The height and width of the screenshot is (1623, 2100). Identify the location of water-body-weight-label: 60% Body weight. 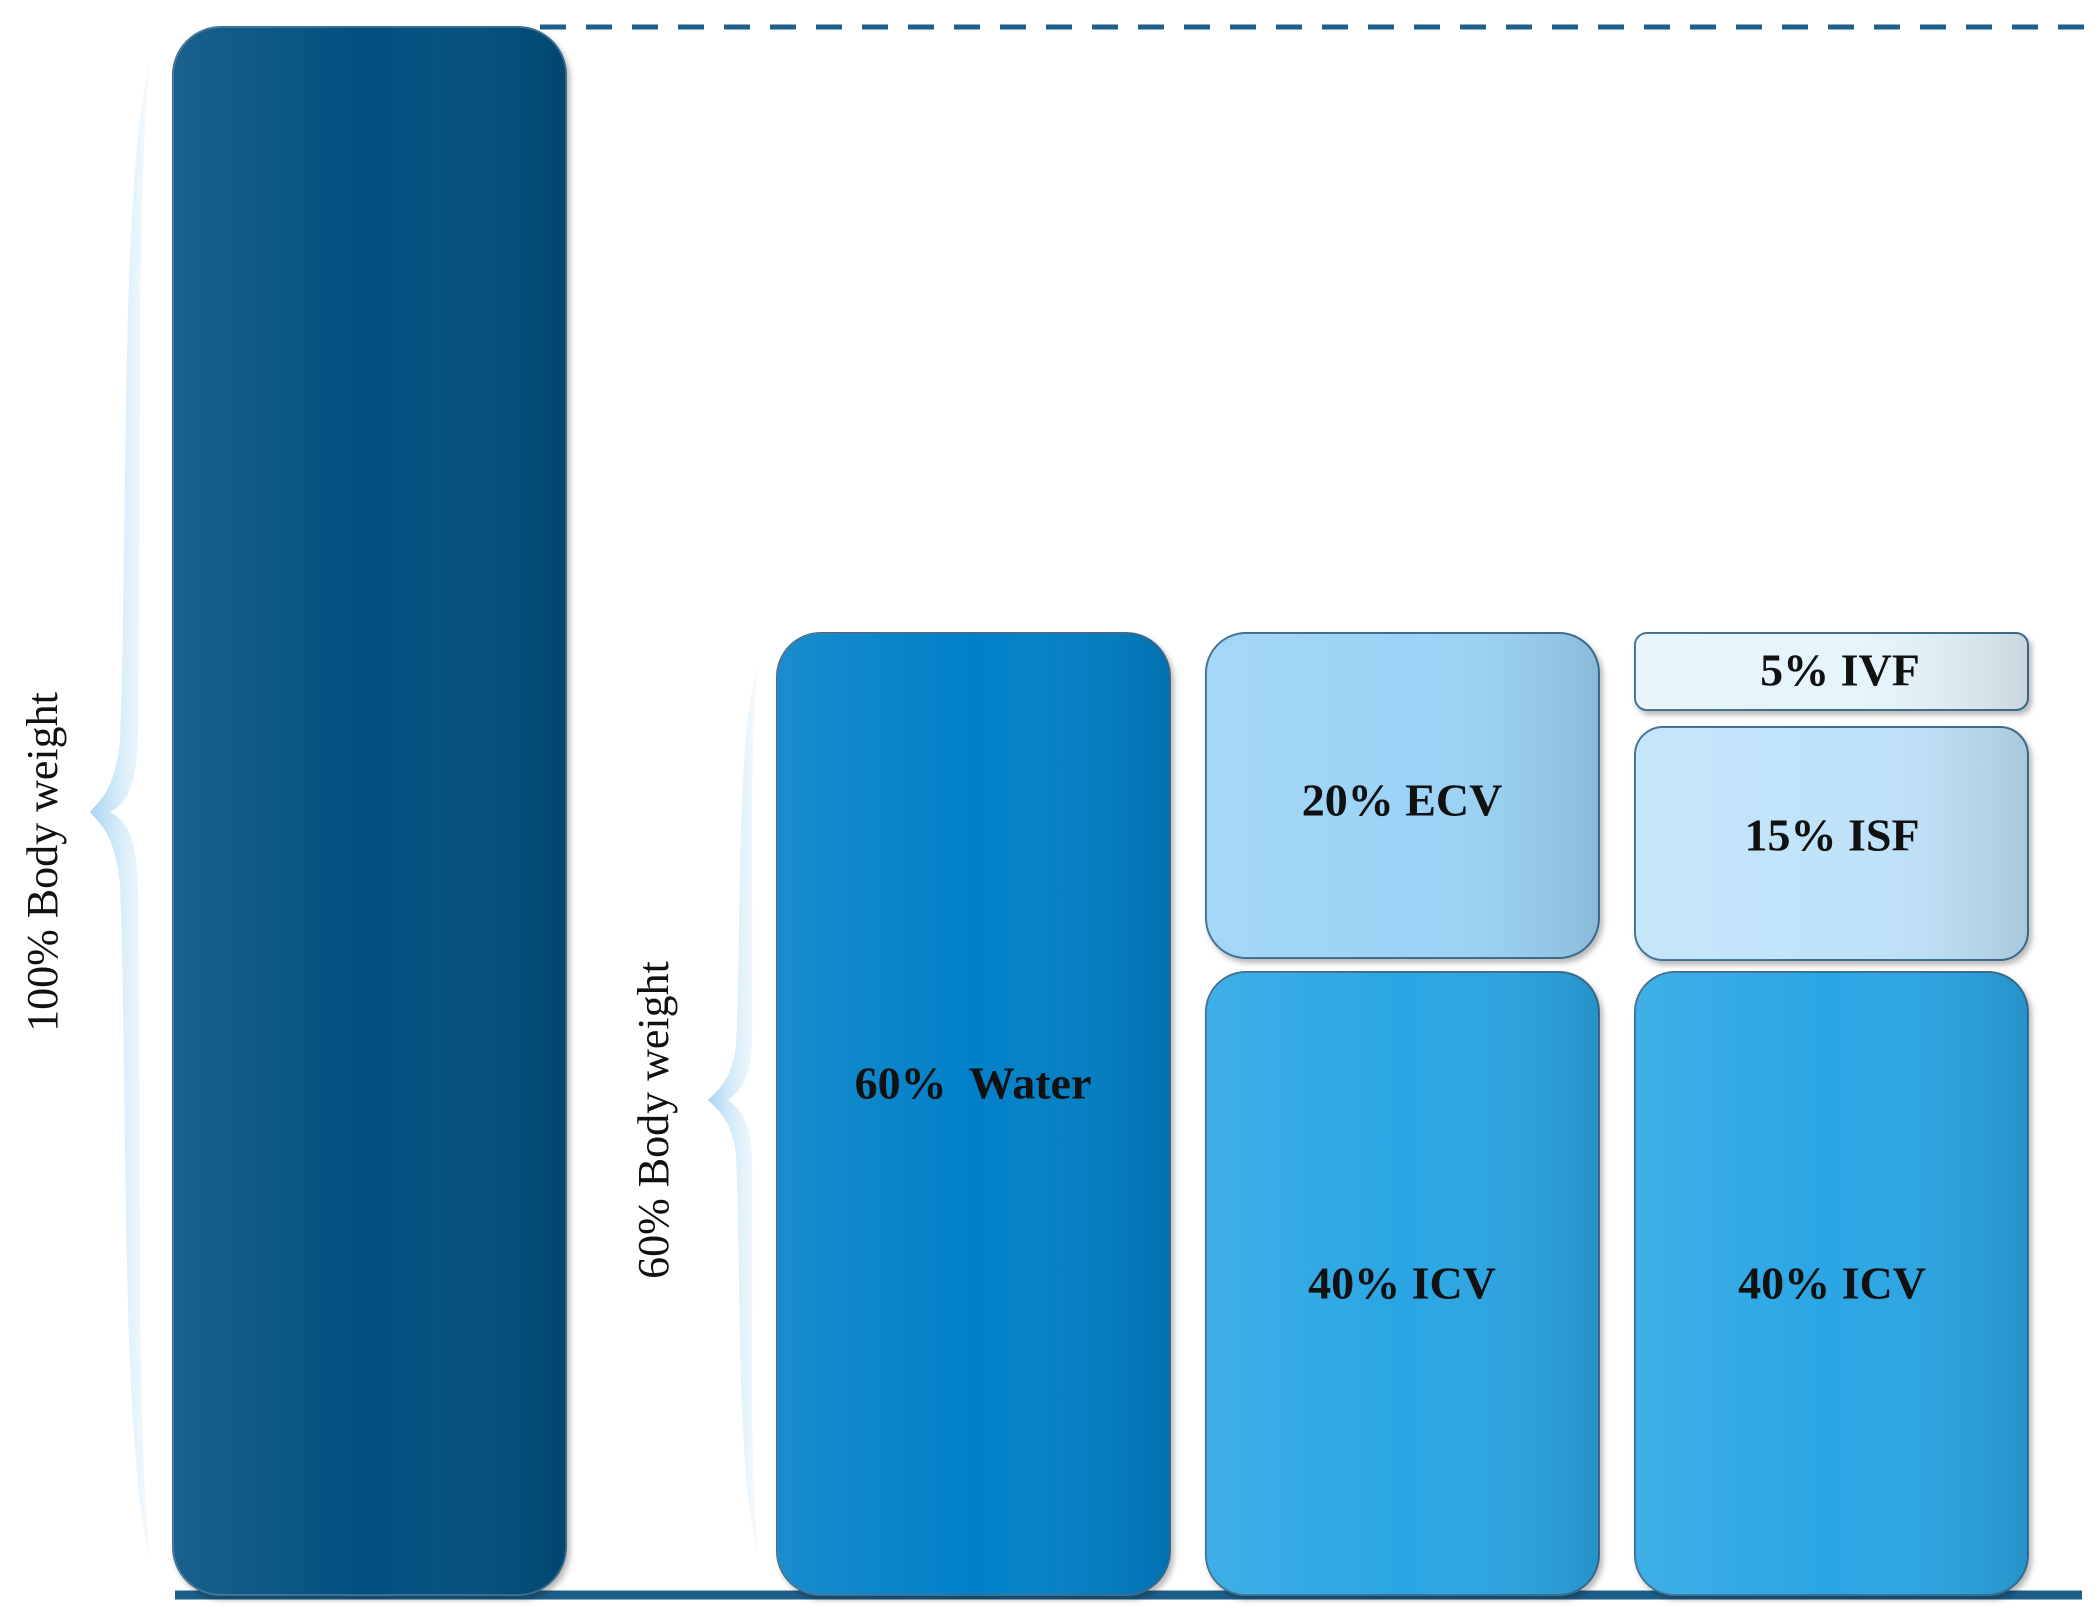
(653, 1120).